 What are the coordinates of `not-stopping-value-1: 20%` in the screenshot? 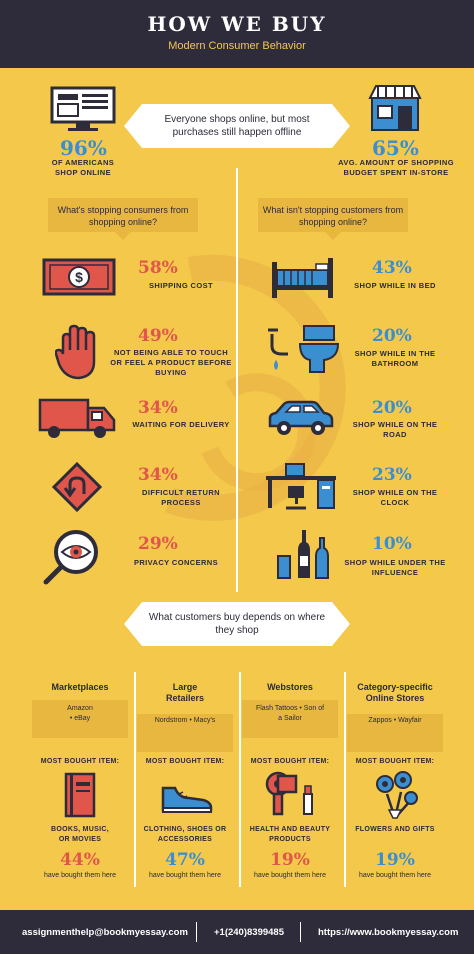 It's located at (392, 336).